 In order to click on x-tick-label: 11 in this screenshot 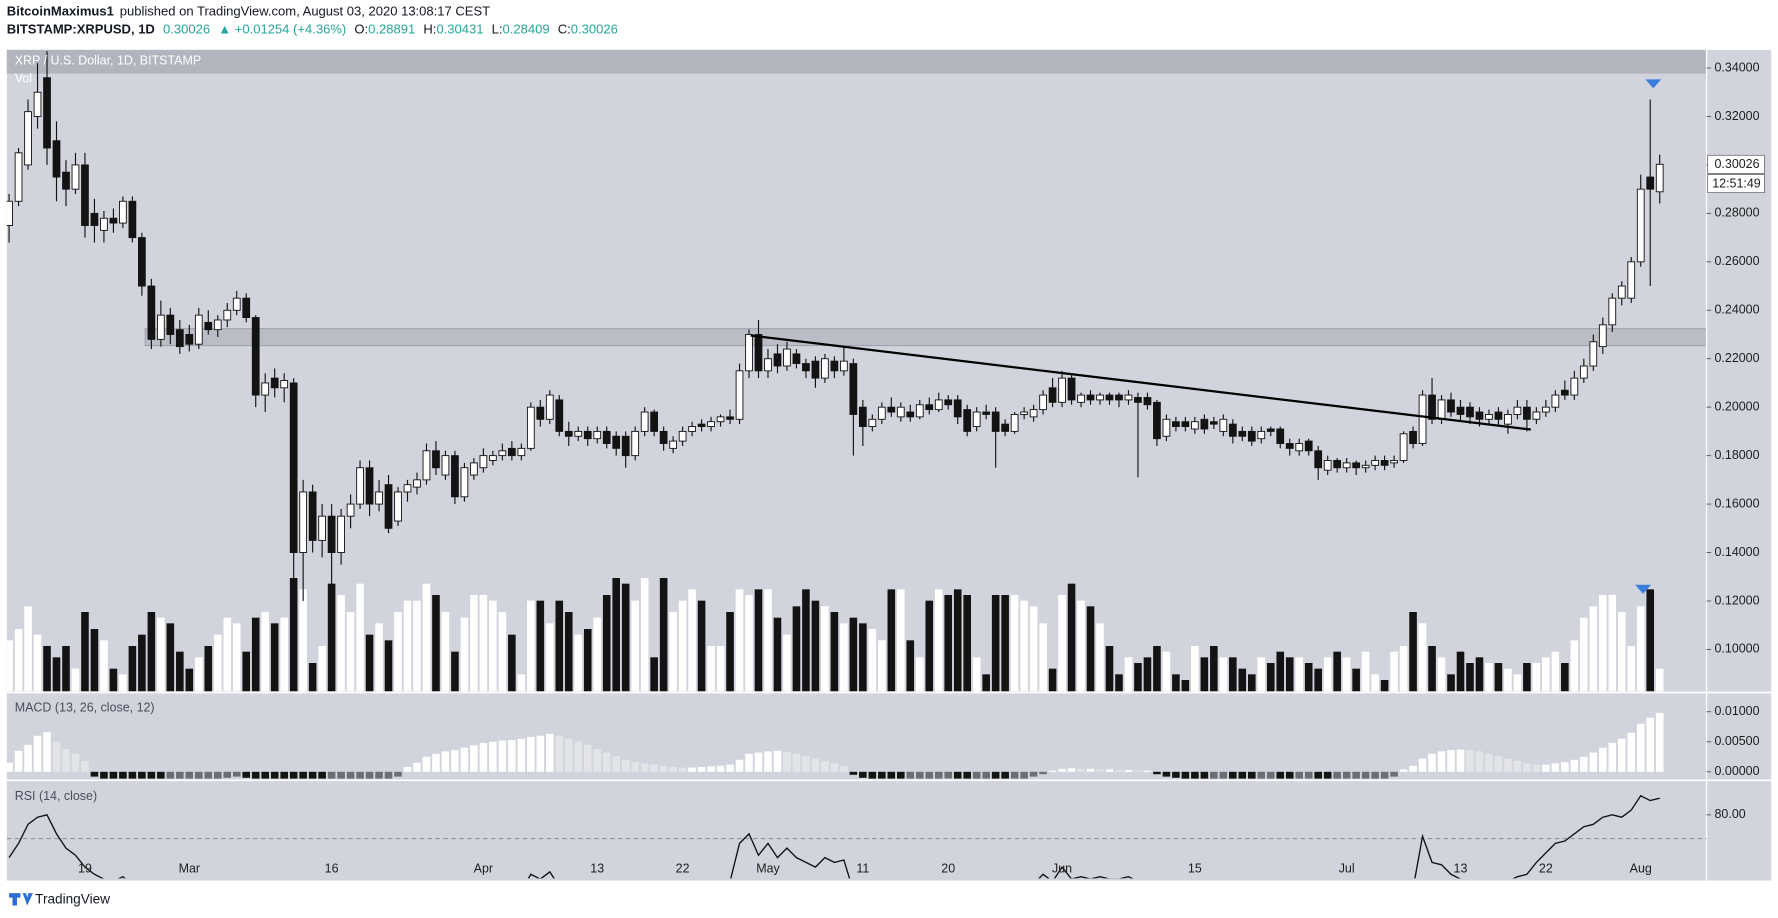, I will do `click(862, 869)`.